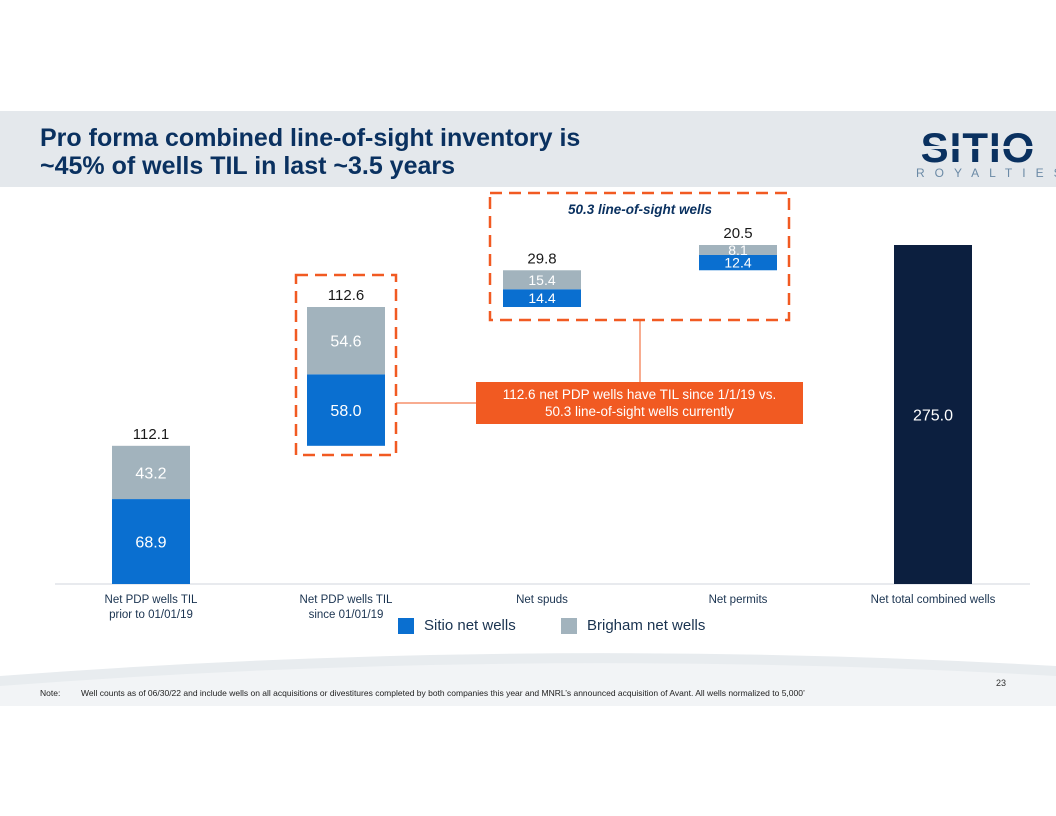  I want to click on sitio-value-label: 58.0, so click(345, 411).